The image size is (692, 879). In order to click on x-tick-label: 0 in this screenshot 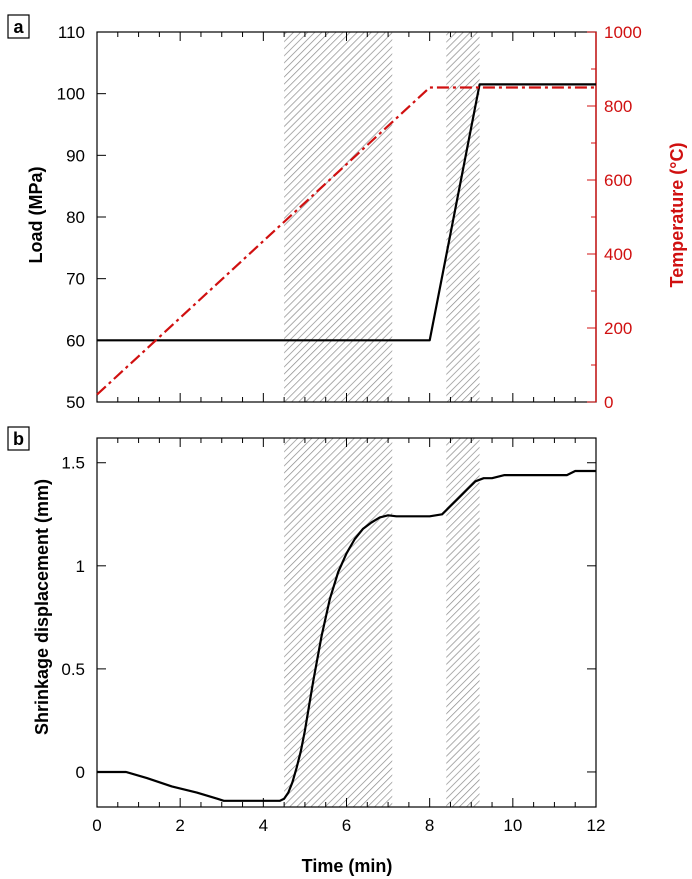, I will do `click(96, 825)`.